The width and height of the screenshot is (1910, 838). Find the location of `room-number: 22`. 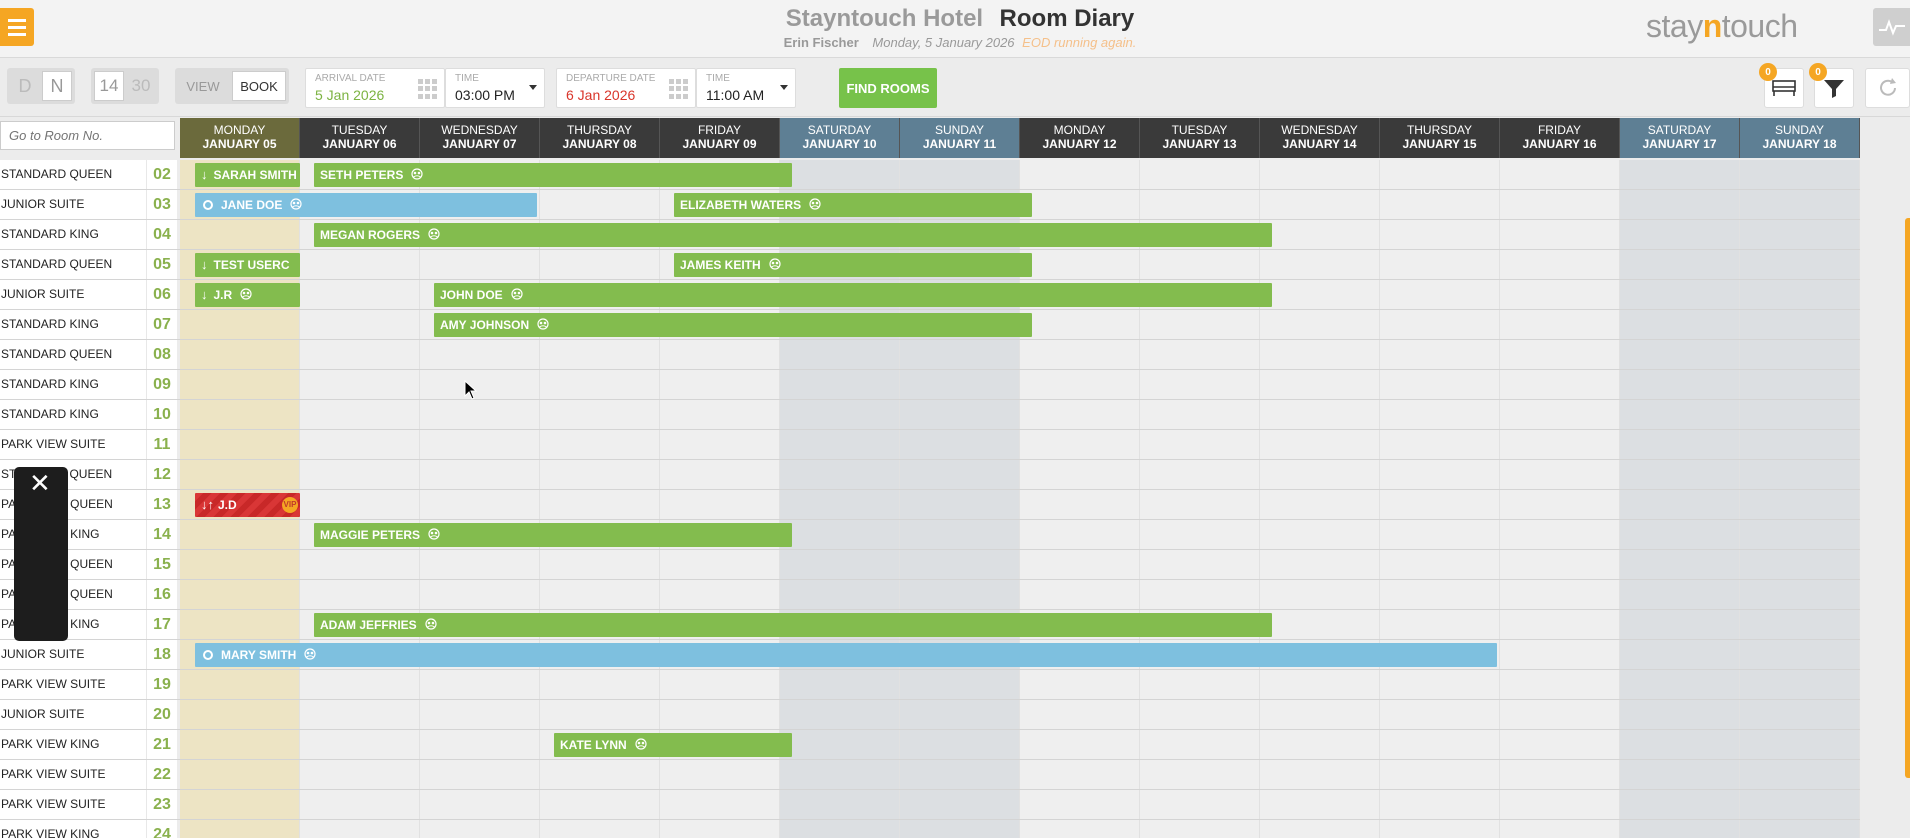

room-number: 22 is located at coordinates (162, 774).